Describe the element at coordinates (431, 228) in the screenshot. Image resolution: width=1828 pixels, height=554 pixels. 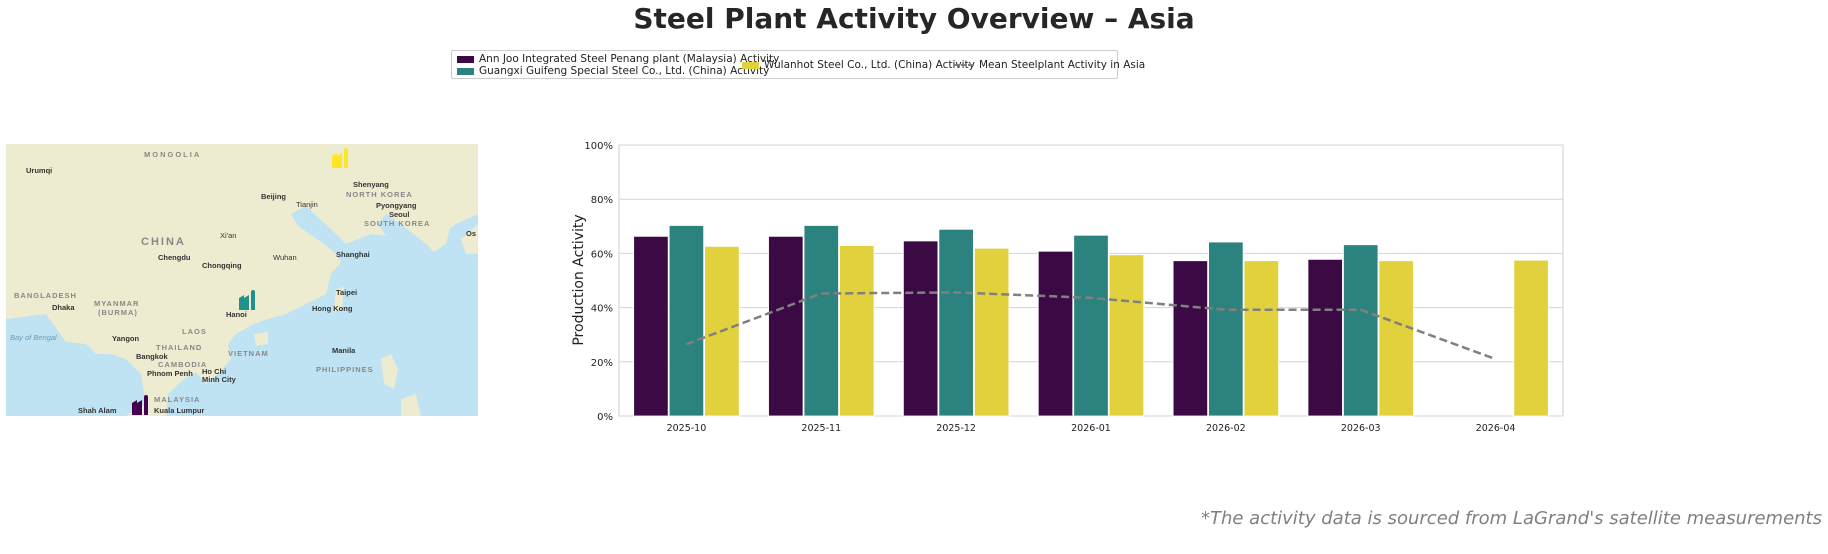
I see `land-korea` at that location.